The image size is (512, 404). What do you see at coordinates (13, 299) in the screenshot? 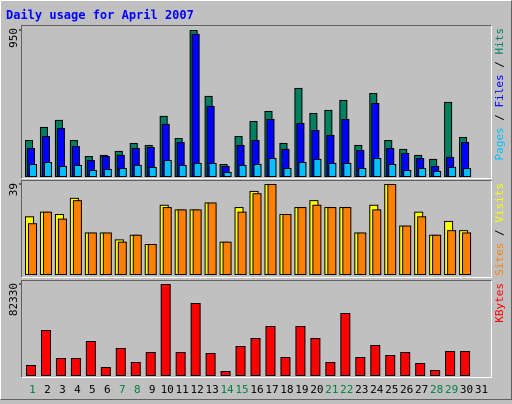
I see `y-tick-label: 82330` at bounding box center [13, 299].